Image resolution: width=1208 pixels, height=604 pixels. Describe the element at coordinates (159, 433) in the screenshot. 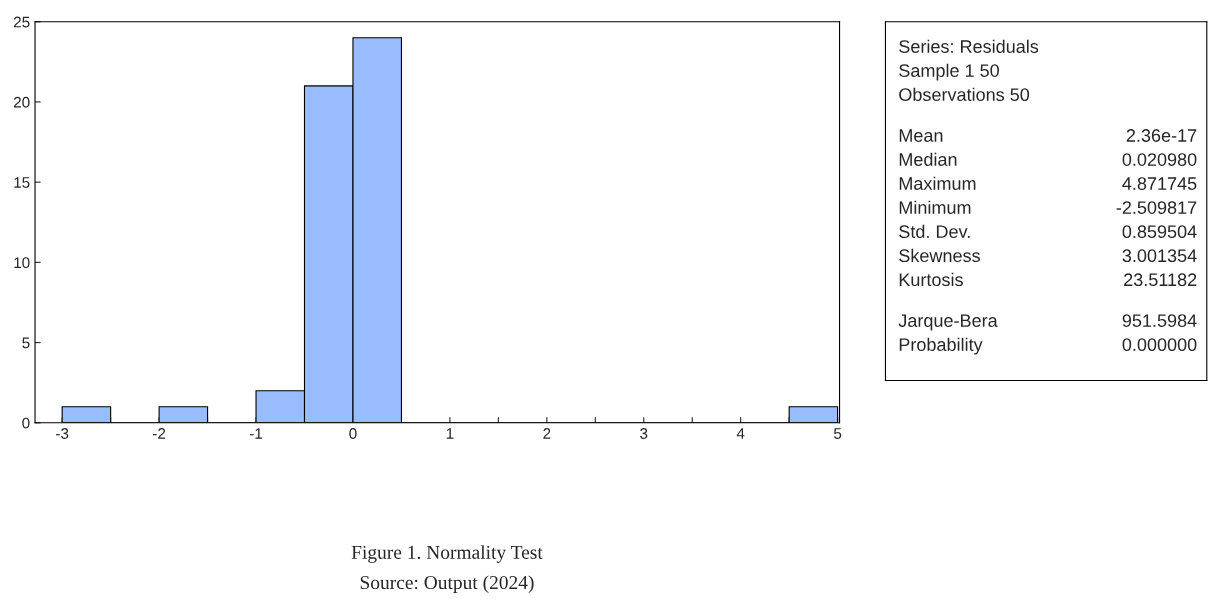

I see `x-tick-label: -2` at that location.